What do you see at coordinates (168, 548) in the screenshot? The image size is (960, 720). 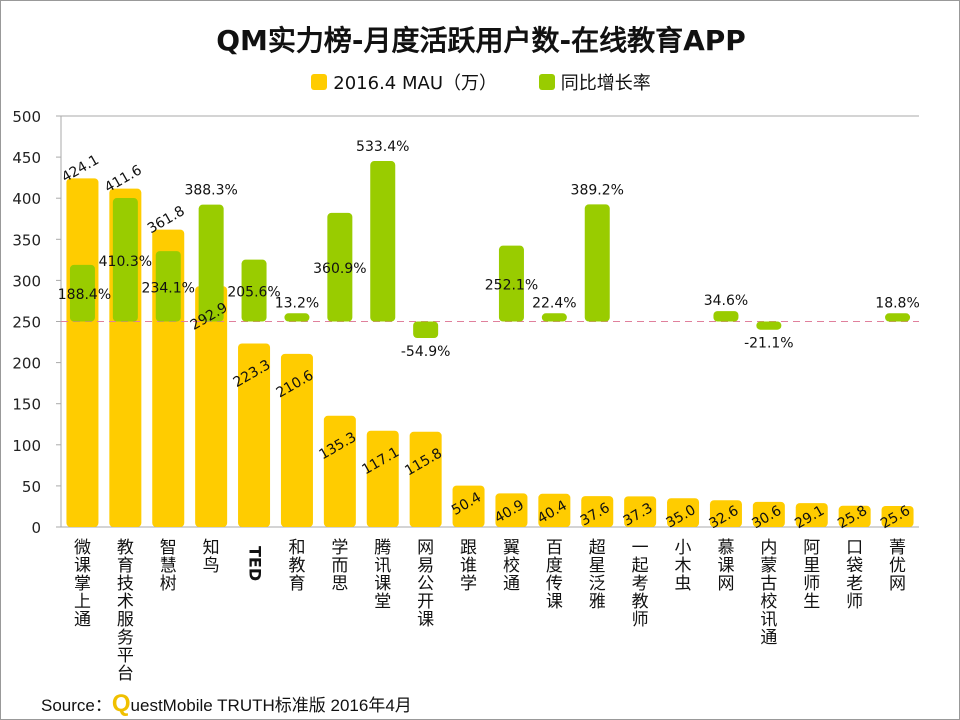 I see `category-label-char: 智` at bounding box center [168, 548].